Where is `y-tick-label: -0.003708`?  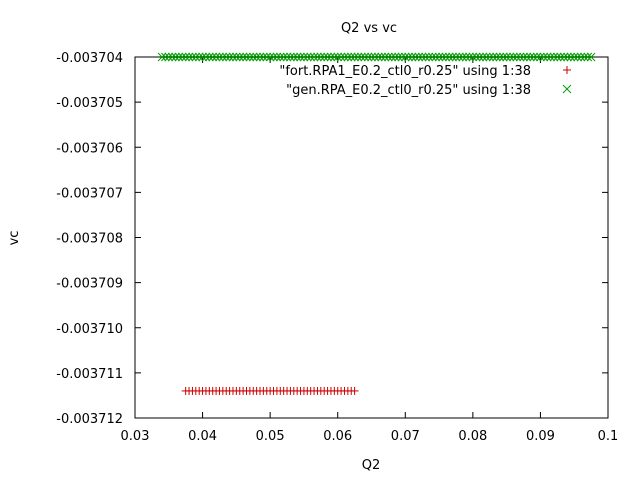 y-tick-label: -0.003708 is located at coordinates (89, 239).